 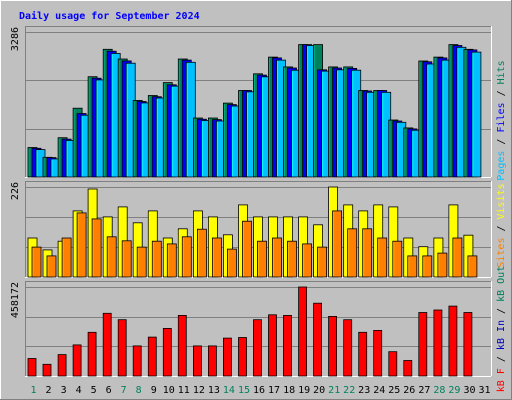 What do you see at coordinates (199, 390) in the screenshot?
I see `x-tick-label-day-12: 12` at bounding box center [199, 390].